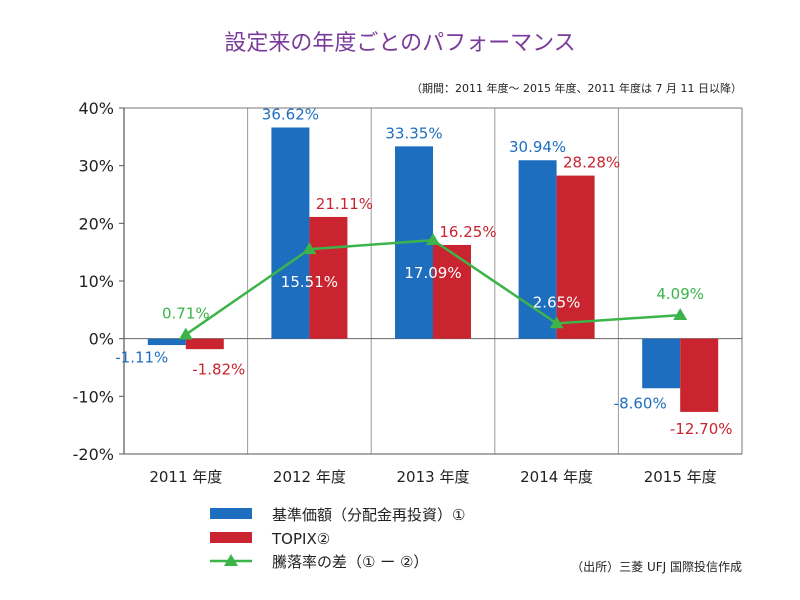 The height and width of the screenshot is (600, 800). What do you see at coordinates (350, 562) in the screenshot?
I see `legend-label: 騰落率の差（① ー ②）` at bounding box center [350, 562].